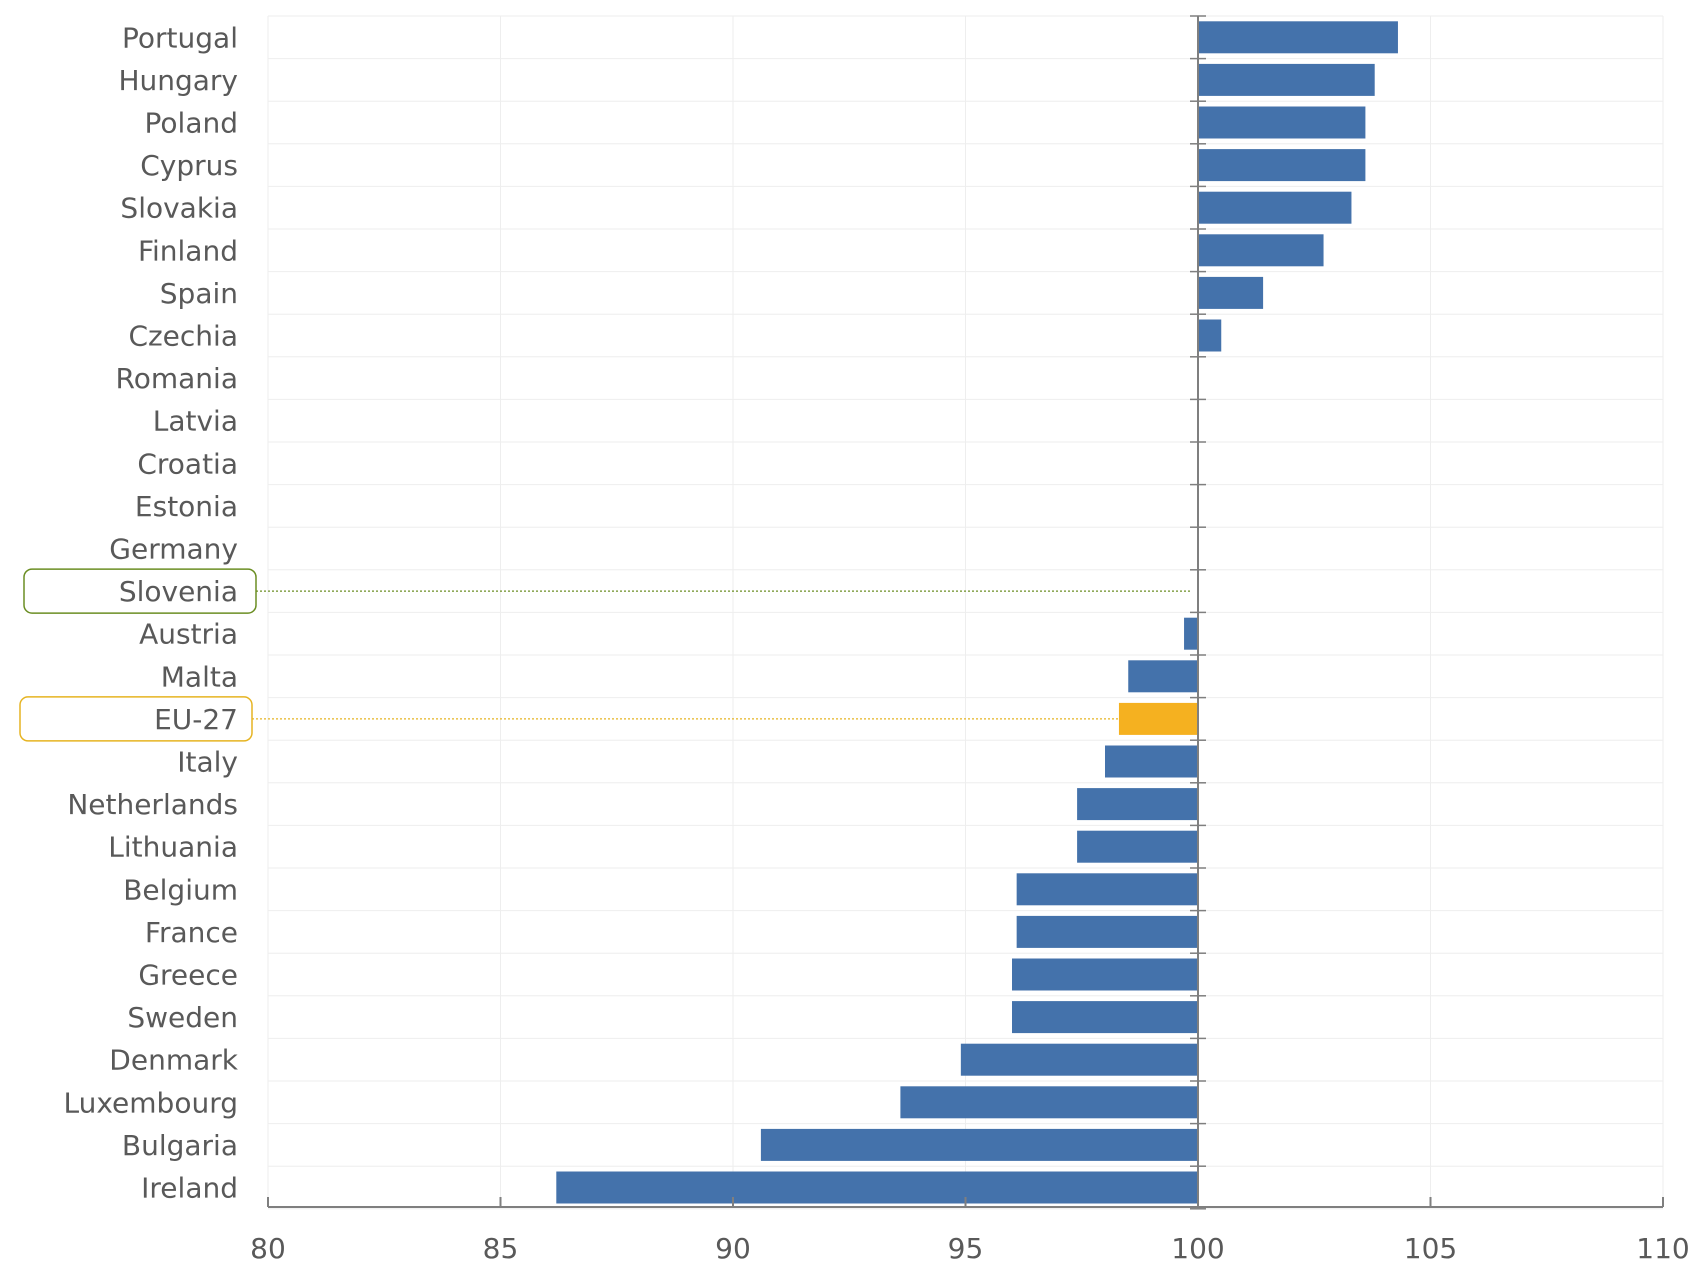 This screenshot has width=1690, height=1276. What do you see at coordinates (1282, 165) in the screenshot?
I see `bar-cyprus` at bounding box center [1282, 165].